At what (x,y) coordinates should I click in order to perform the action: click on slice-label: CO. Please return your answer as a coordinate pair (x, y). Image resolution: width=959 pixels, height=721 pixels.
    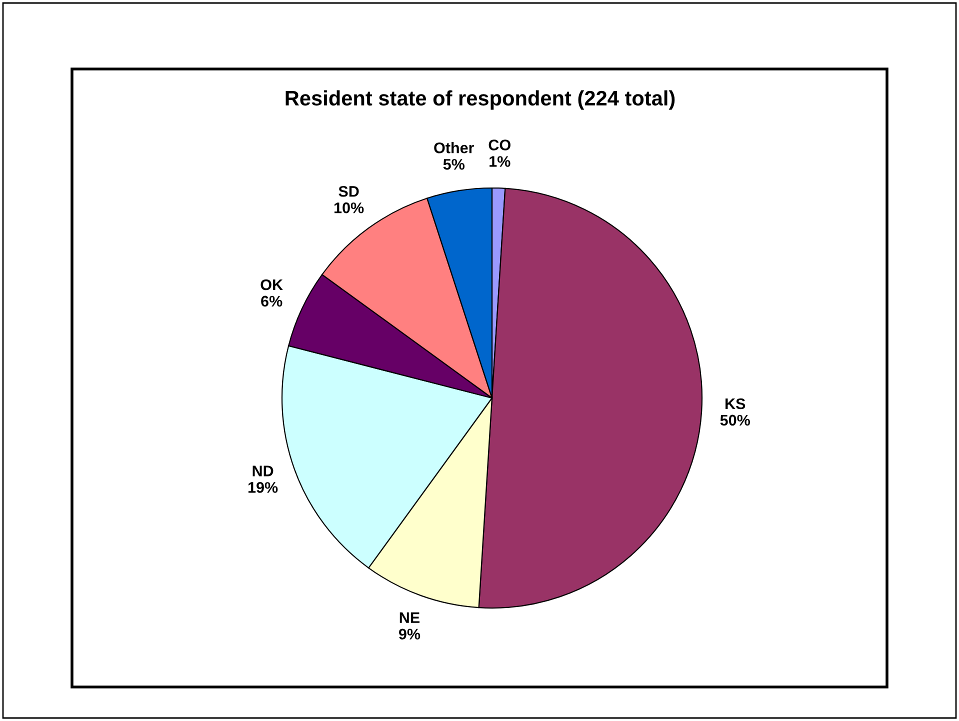
    Looking at the image, I should click on (499, 145).